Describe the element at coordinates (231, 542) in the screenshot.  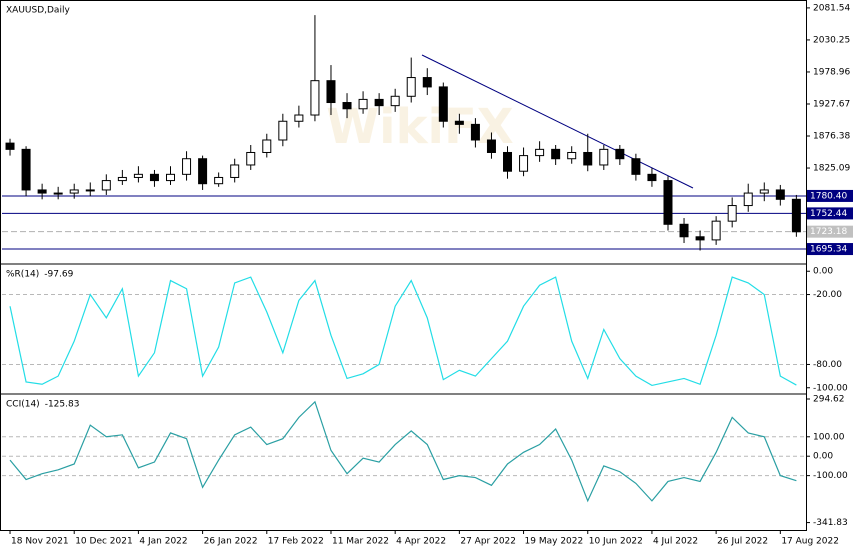
I see `x-tick-label: 26 Jan 2022` at that location.